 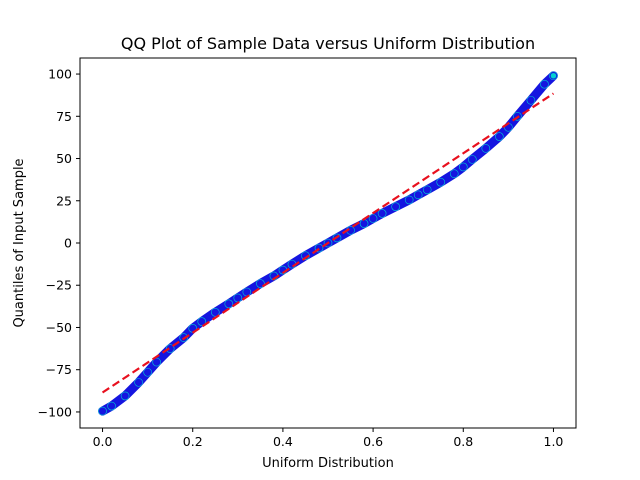 What do you see at coordinates (103, 441) in the screenshot?
I see `x-tick-label: 0.0` at bounding box center [103, 441].